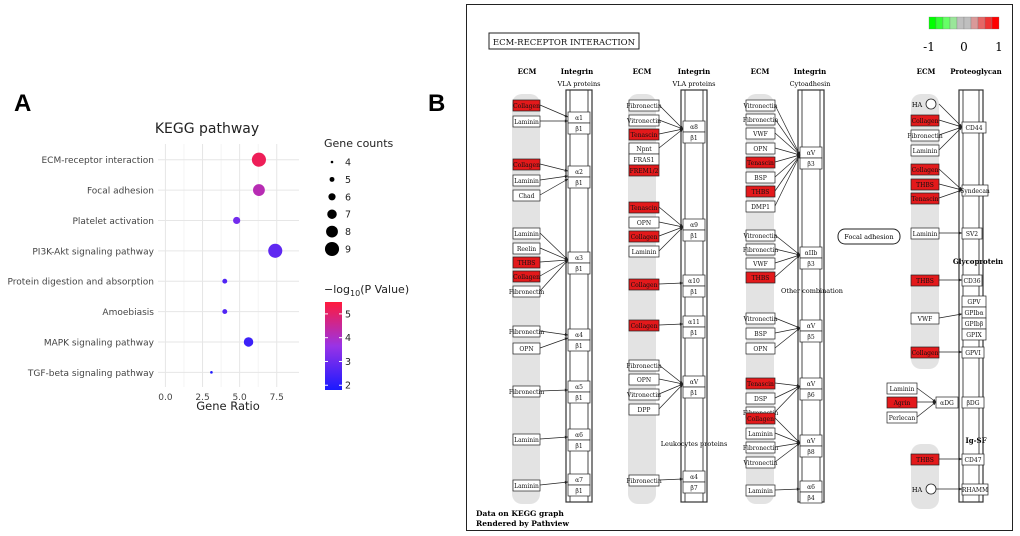  I want to click on bsp-label: BSP, so click(760, 178).